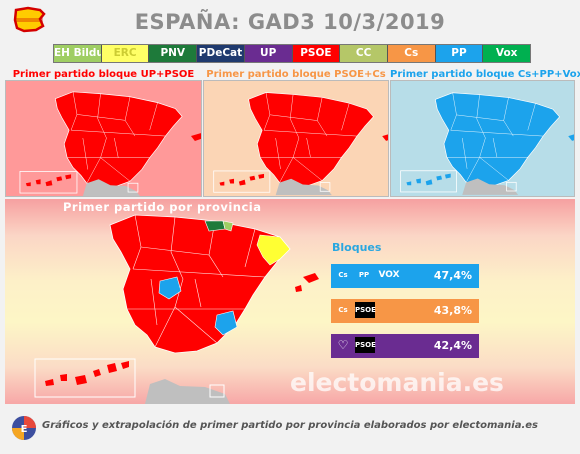  Describe the element at coordinates (459, 53) in the screenshot. I see `legend-chip-pp: PP` at that location.